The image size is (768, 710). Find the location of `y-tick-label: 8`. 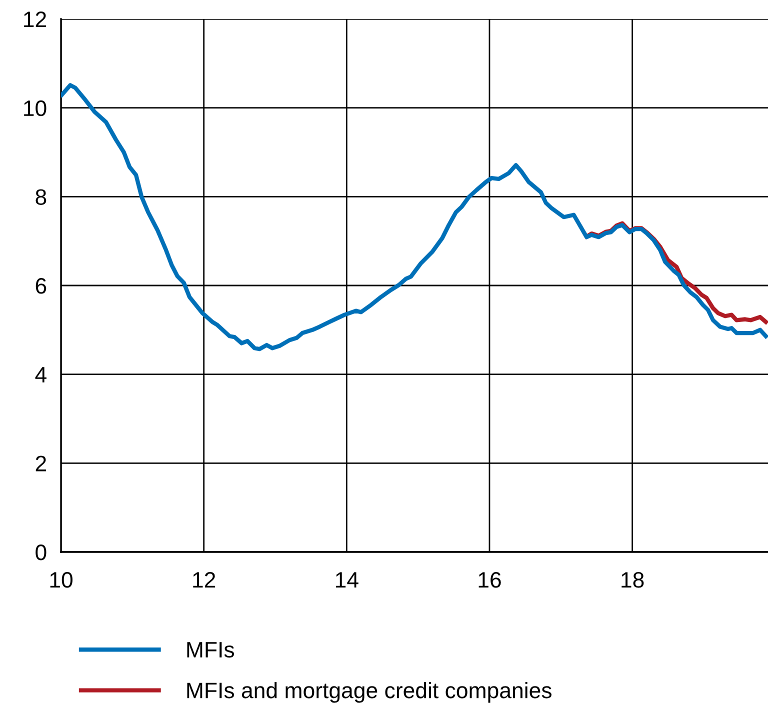

y-tick-label: 8 is located at coordinates (41, 197).